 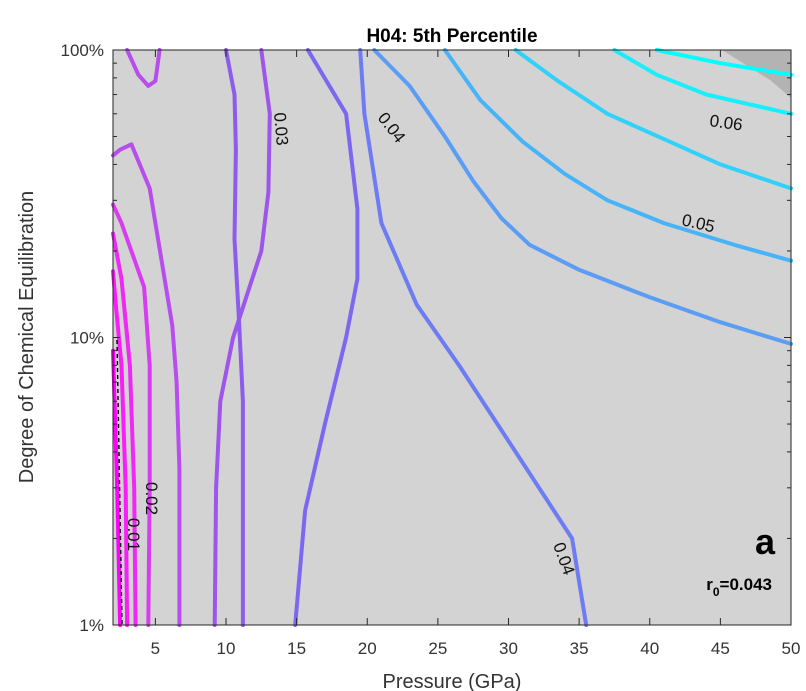 I want to click on contour-label-003: 0.03, so click(x=281, y=129).